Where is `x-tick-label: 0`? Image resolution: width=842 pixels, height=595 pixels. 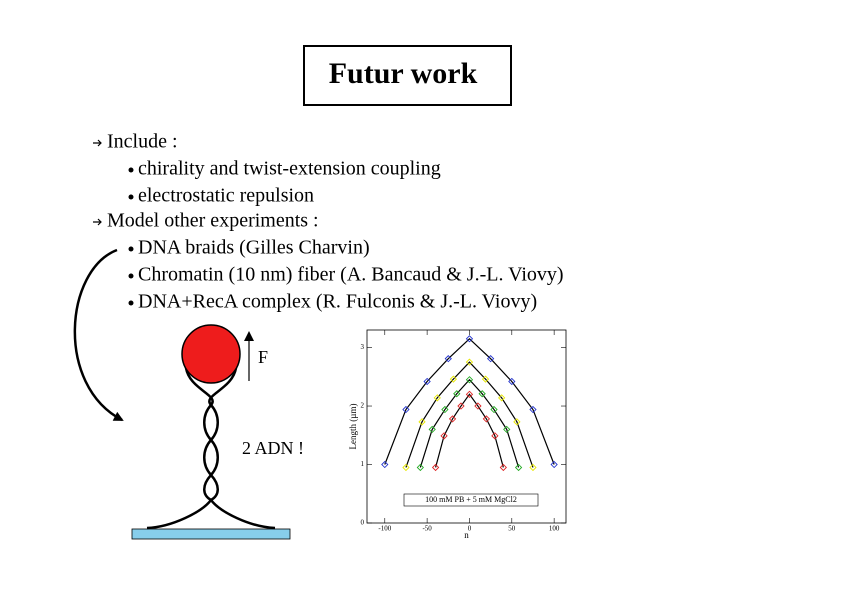
x-tick-label: 0 is located at coordinates (470, 529).